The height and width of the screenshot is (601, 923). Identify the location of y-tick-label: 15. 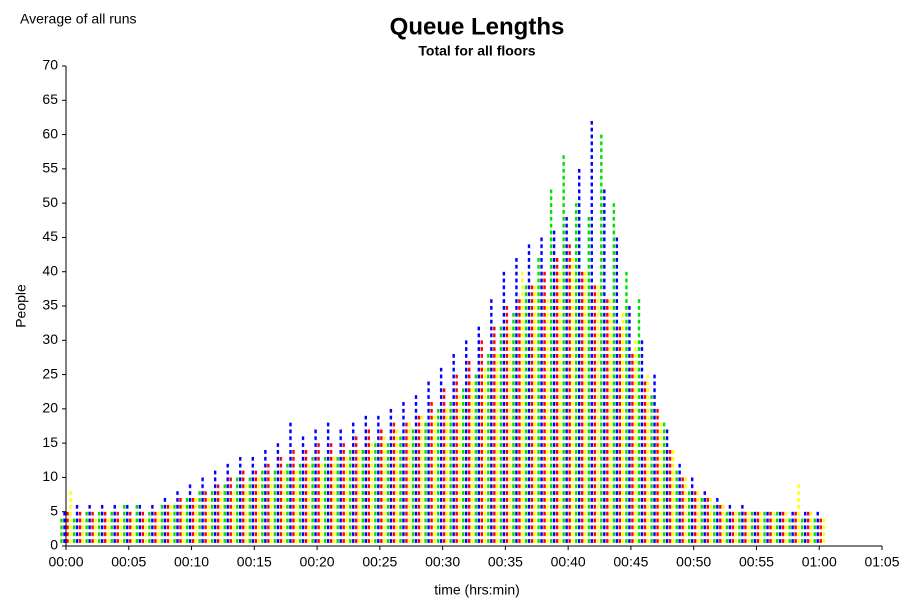
(50, 442).